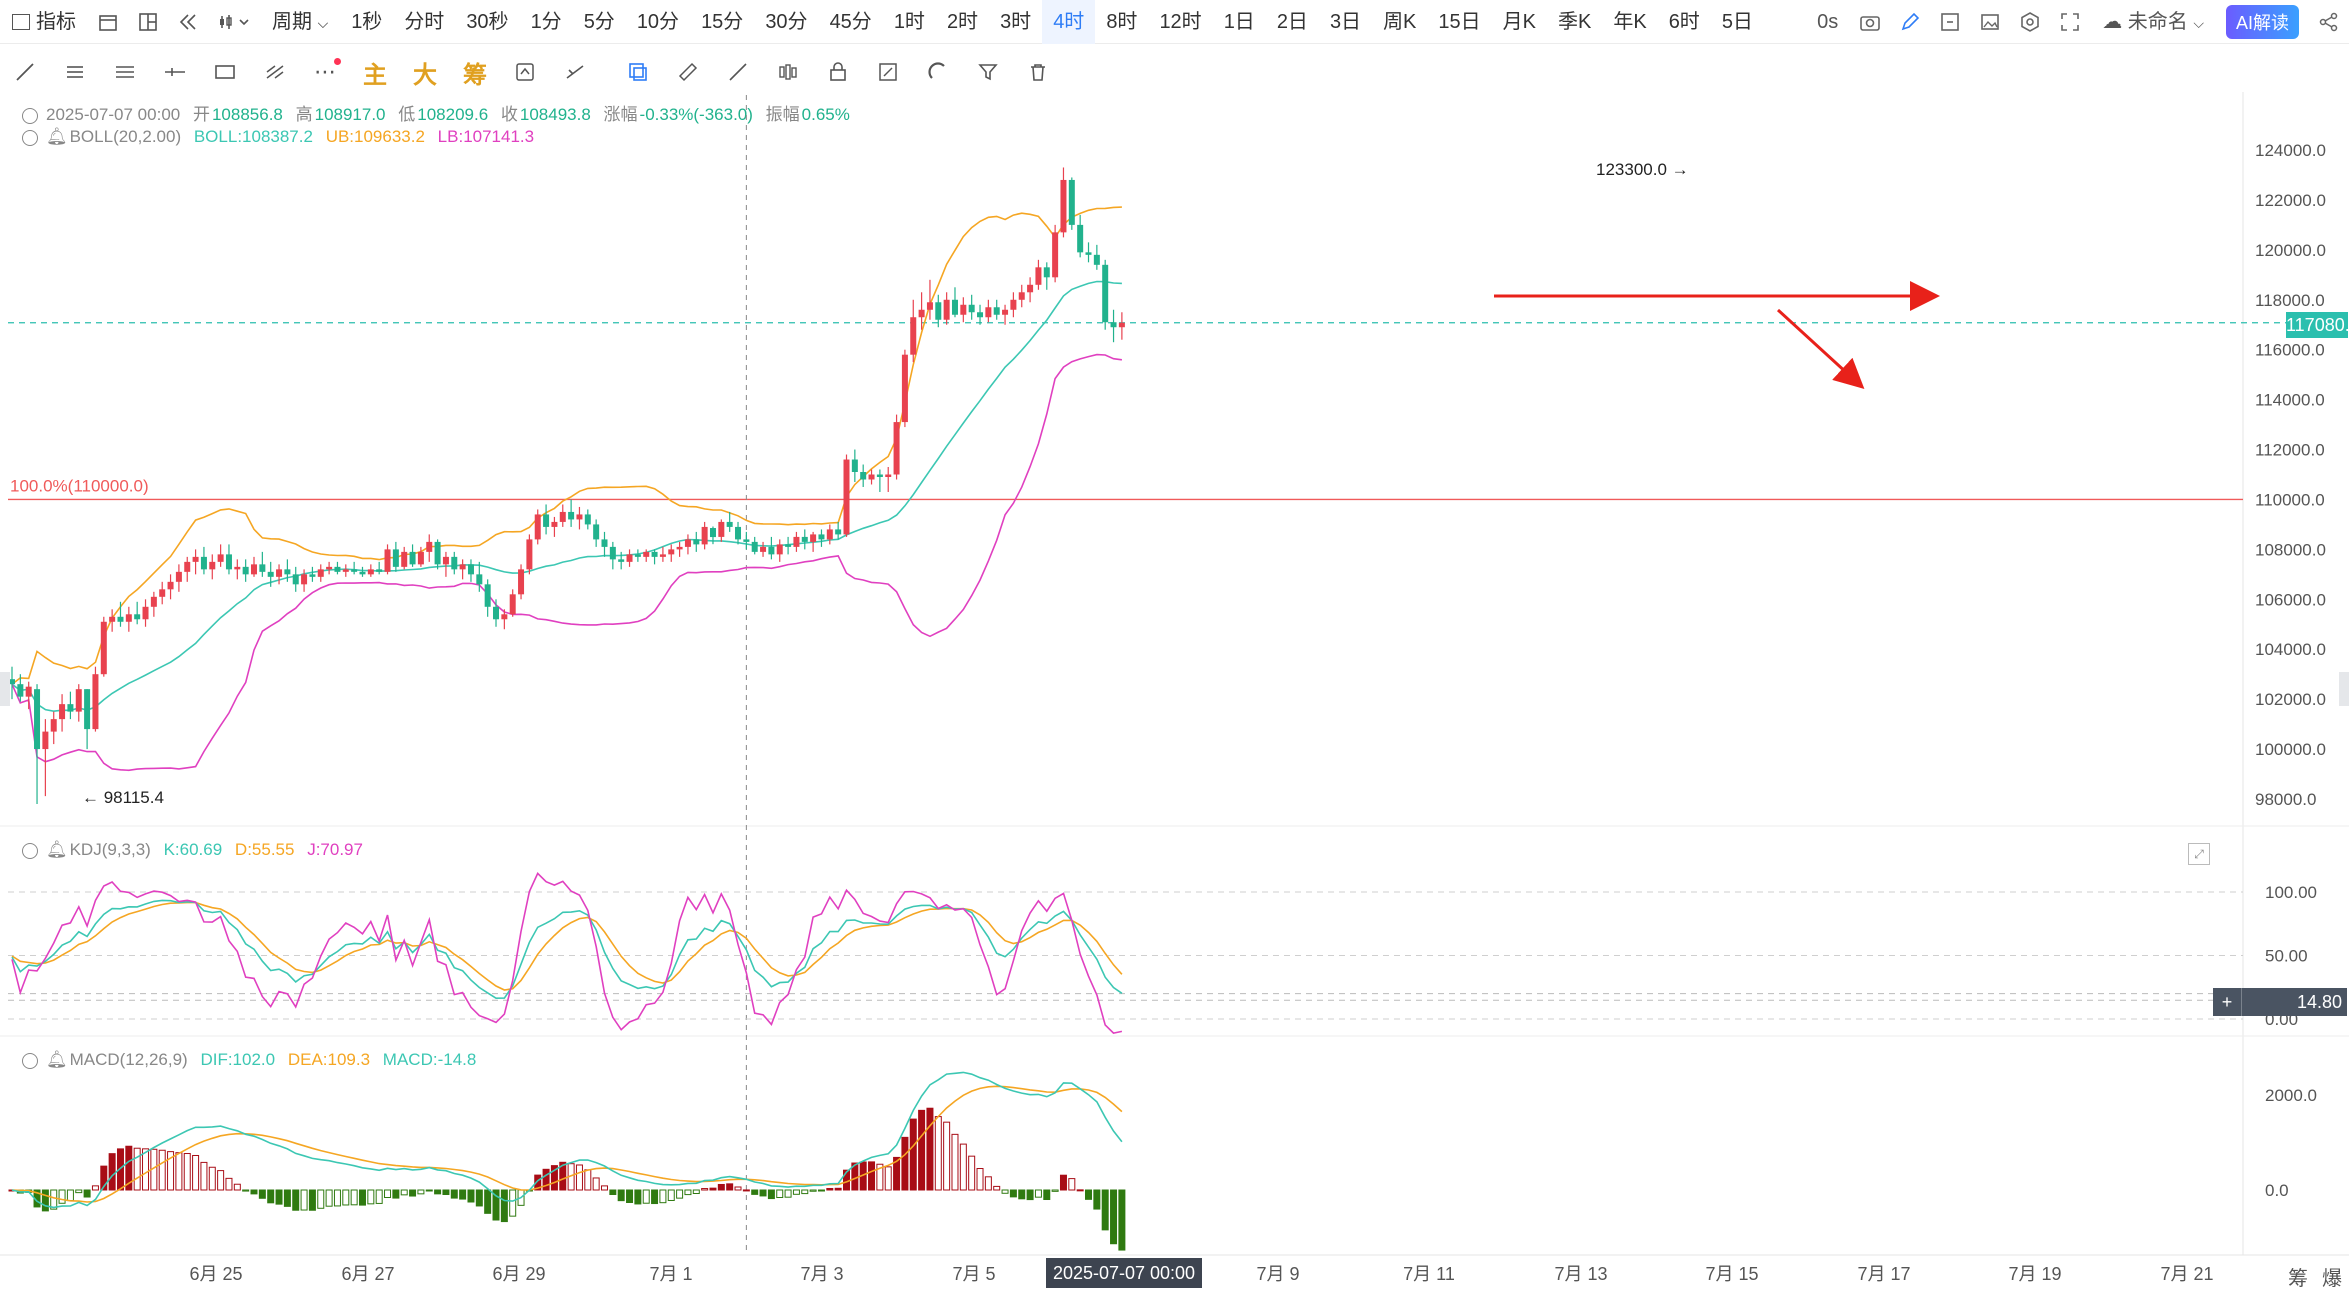 The width and height of the screenshot is (2349, 1299). Describe the element at coordinates (962, 21) in the screenshot. I see `period-tab: 2时` at that location.